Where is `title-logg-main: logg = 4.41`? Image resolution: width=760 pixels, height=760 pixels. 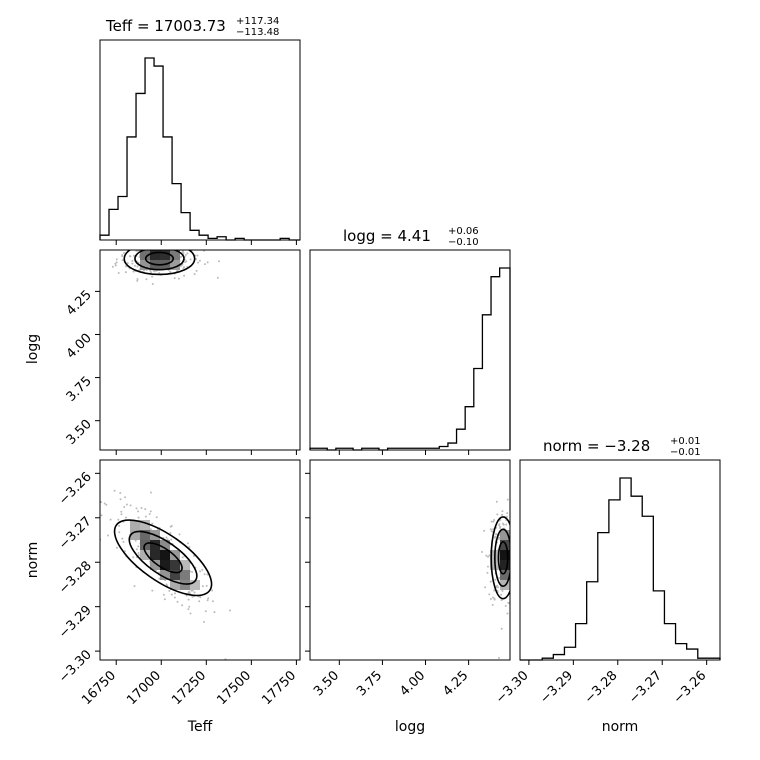 title-logg-main: logg = 4.41 is located at coordinates (387, 236).